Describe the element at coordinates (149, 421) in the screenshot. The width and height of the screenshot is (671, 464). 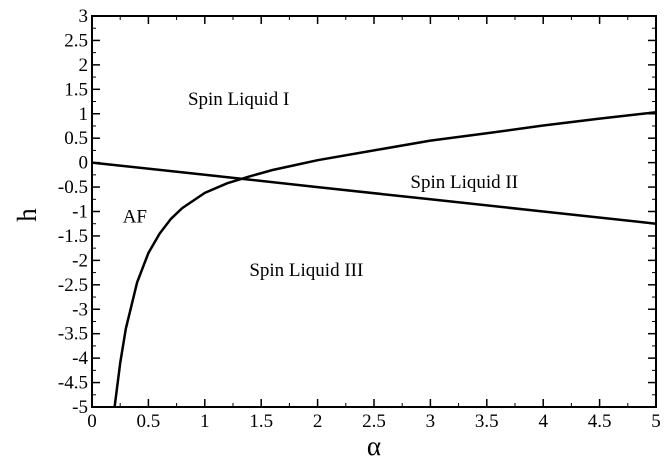
I see `x-tick-label: 0.5` at that location.